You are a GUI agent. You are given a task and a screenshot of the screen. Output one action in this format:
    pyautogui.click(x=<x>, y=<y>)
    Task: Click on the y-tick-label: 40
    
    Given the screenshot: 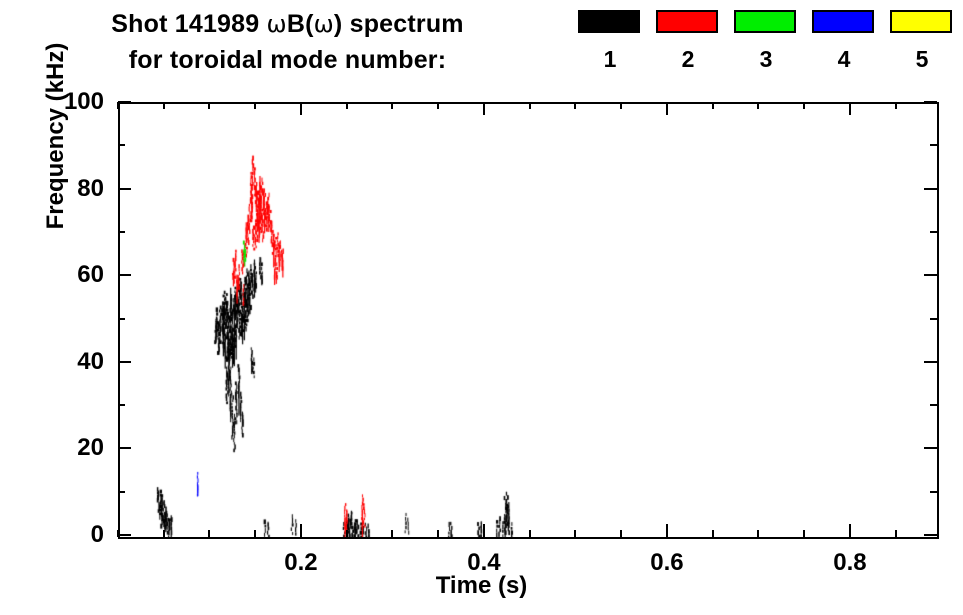 What is the action you would take?
    pyautogui.click(x=90, y=361)
    